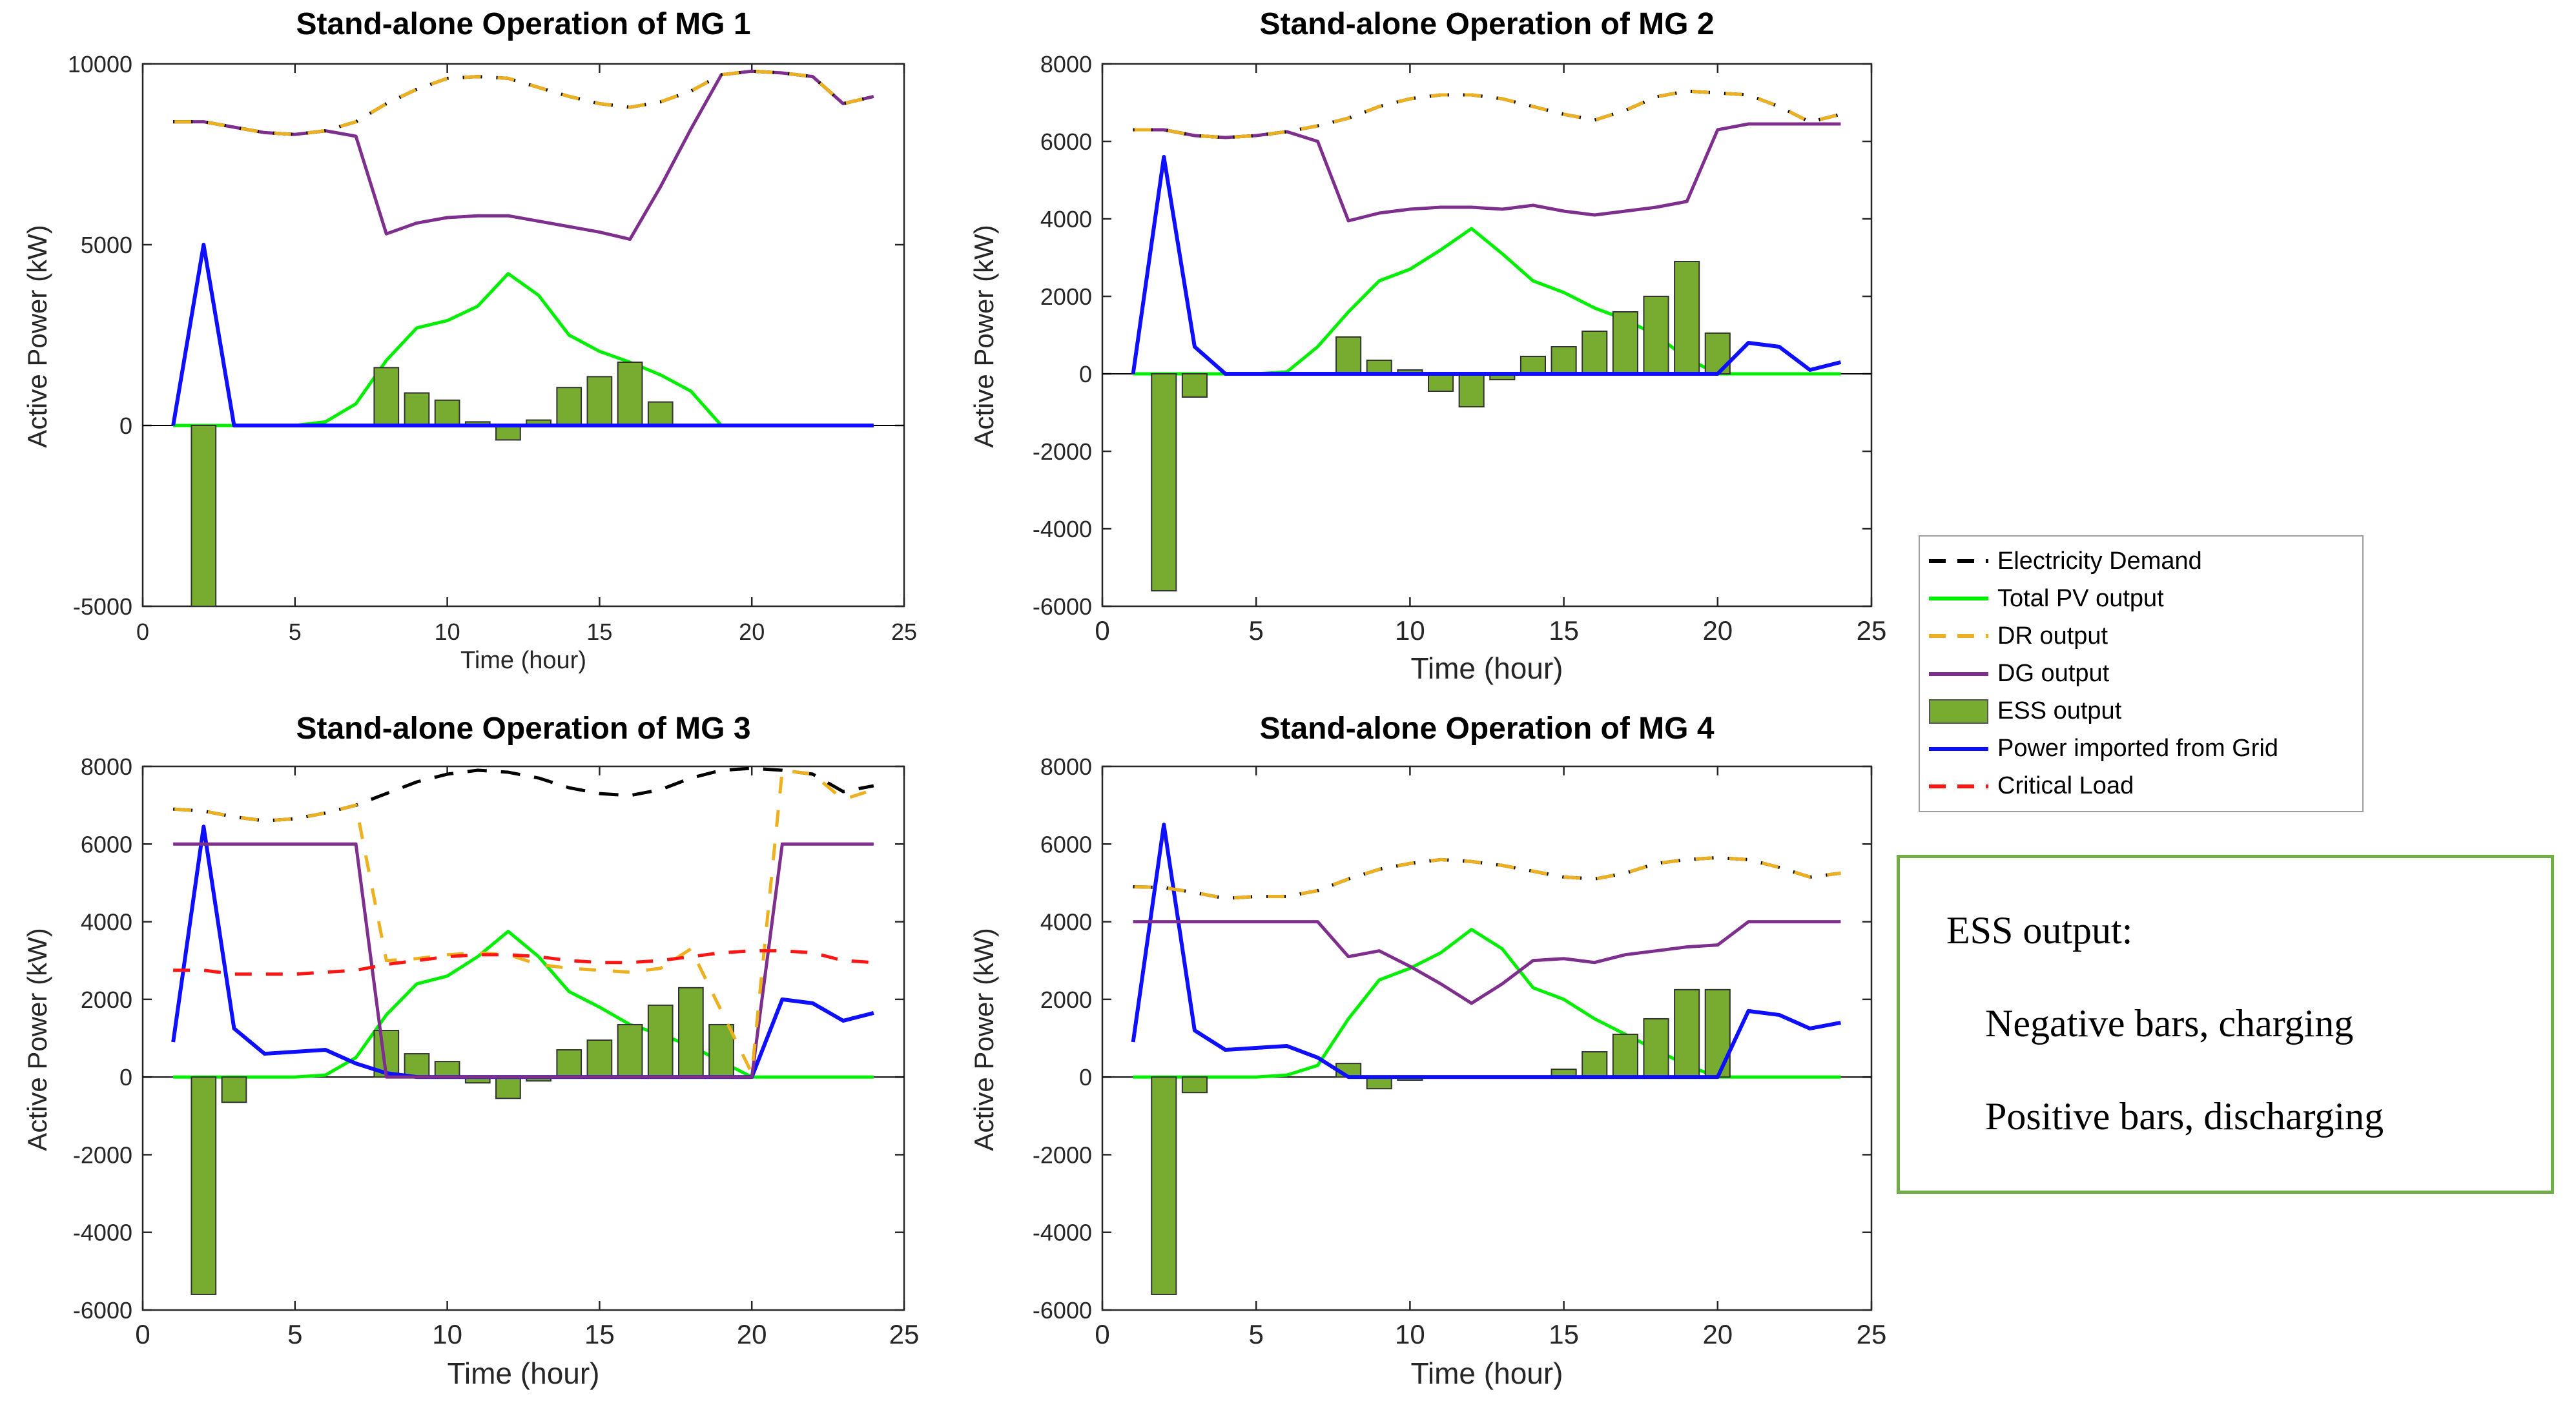 The image size is (2576, 1403). What do you see at coordinates (1717, 631) in the screenshot?
I see `mg2-xtick-label: 20` at bounding box center [1717, 631].